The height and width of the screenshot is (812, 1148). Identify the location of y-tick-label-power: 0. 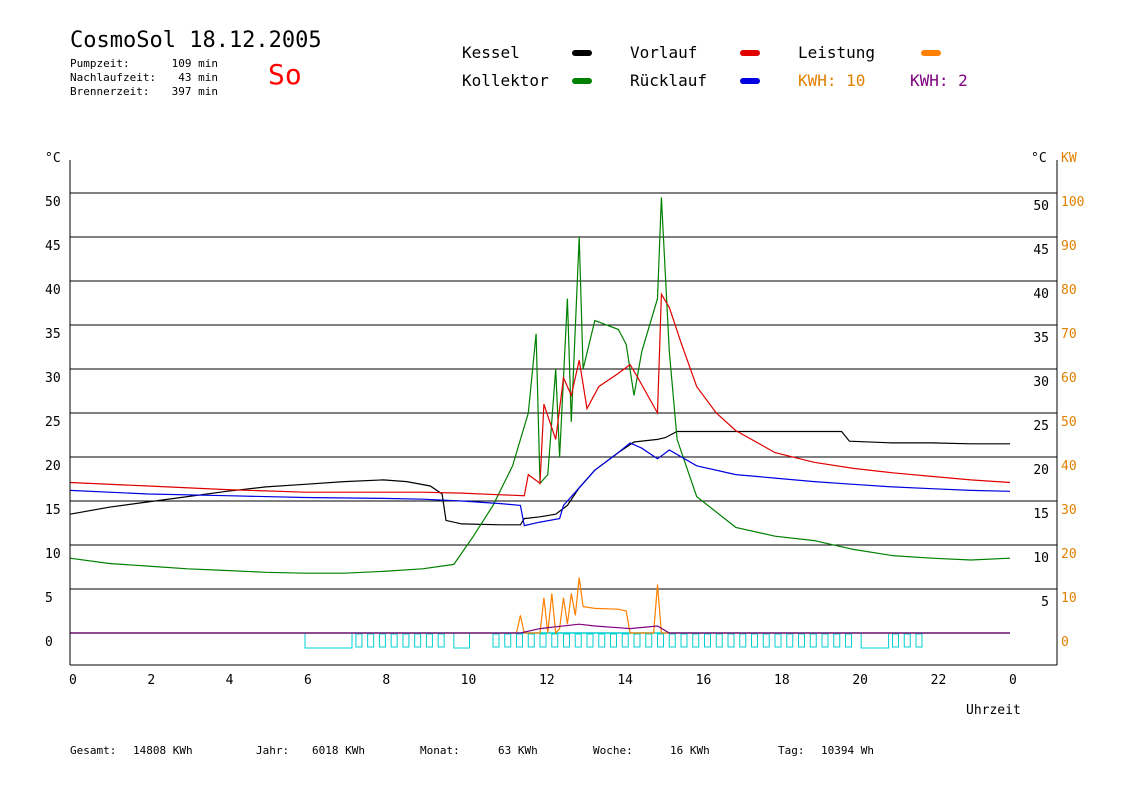
(1065, 642).